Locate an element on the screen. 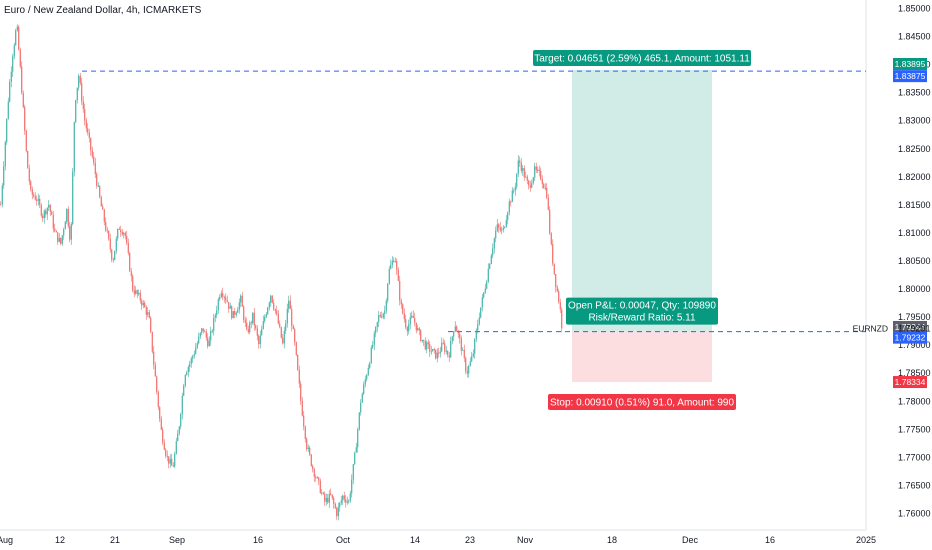  target-label-box is located at coordinates (642, 58).